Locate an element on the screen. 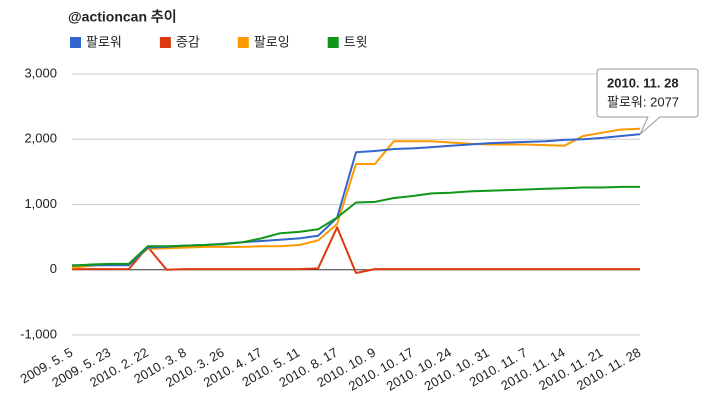 This screenshot has width=709, height=415. y-tick-label: 2,000 is located at coordinates (40, 138).